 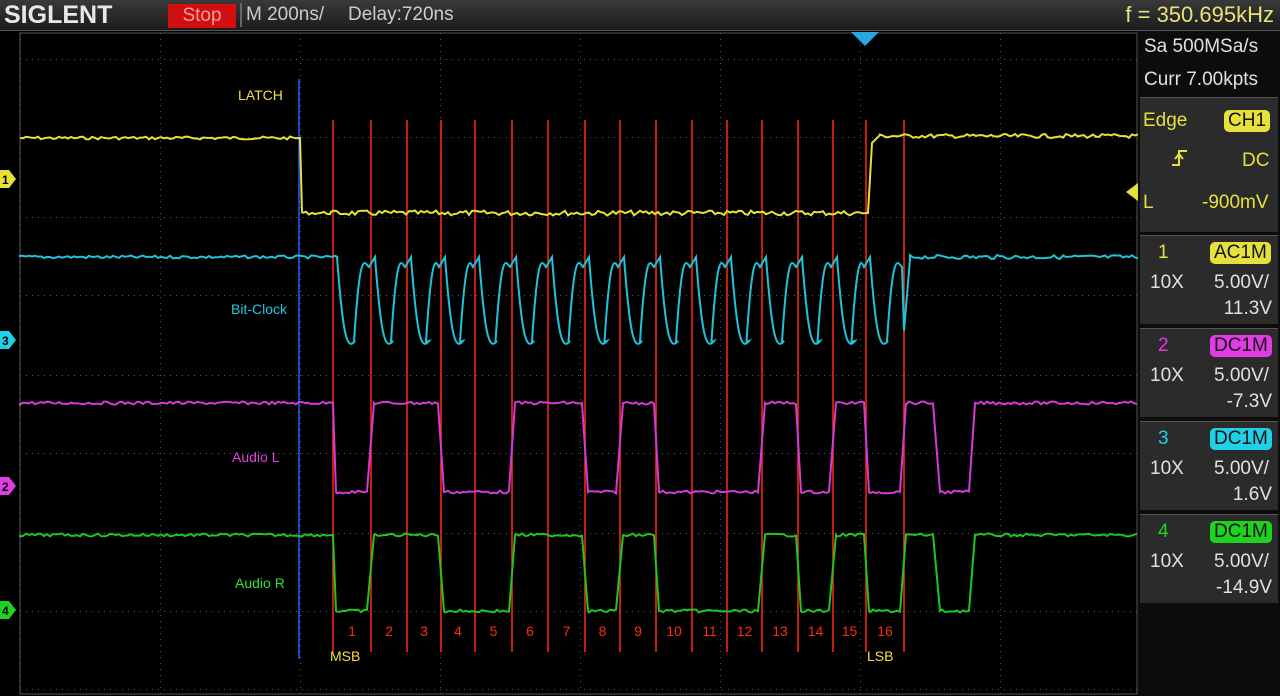 I want to click on ch3-marker-label: 3, so click(x=5, y=341).